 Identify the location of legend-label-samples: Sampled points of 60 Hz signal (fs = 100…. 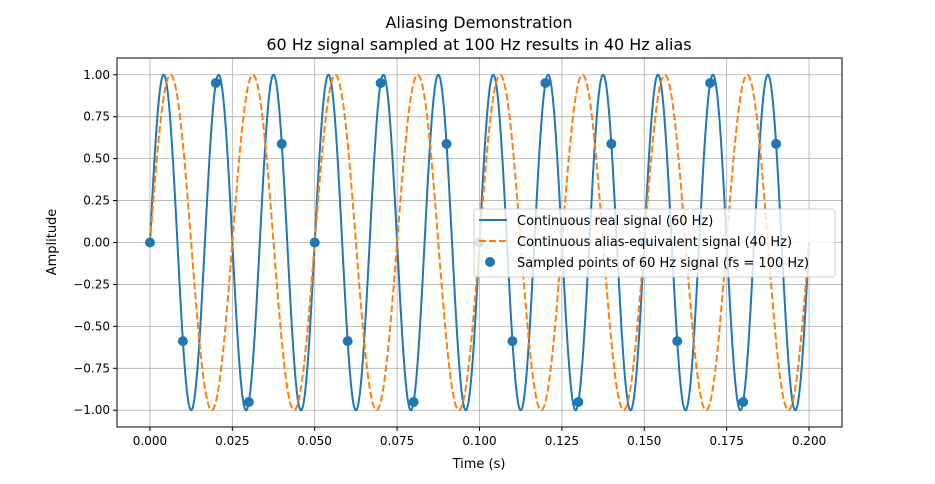
(663, 263).